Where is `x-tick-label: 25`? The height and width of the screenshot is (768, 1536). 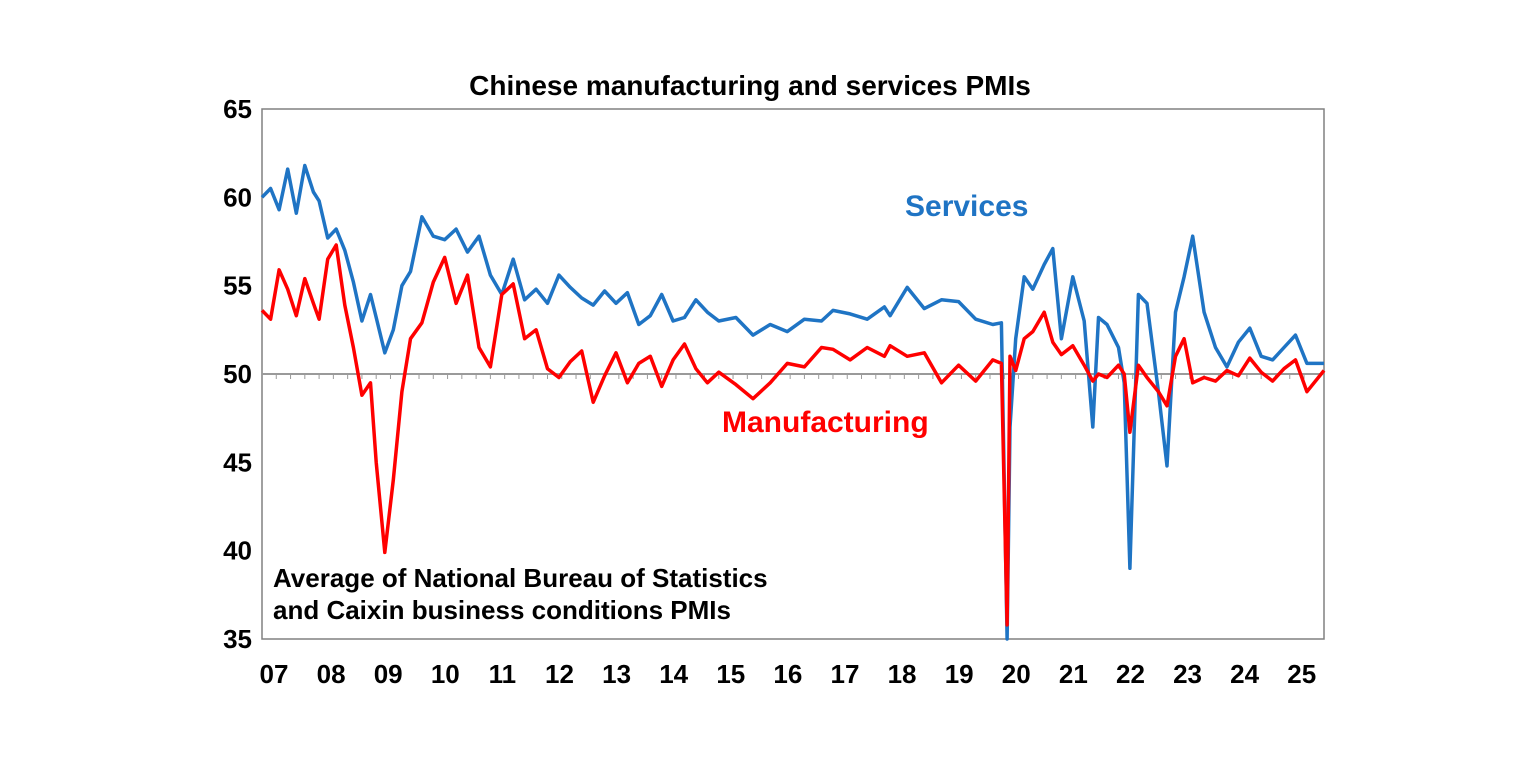 x-tick-label: 25 is located at coordinates (1301, 674).